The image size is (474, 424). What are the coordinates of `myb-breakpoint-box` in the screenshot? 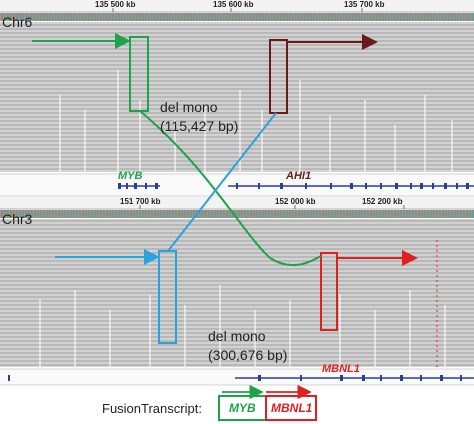 It's located at (139, 74).